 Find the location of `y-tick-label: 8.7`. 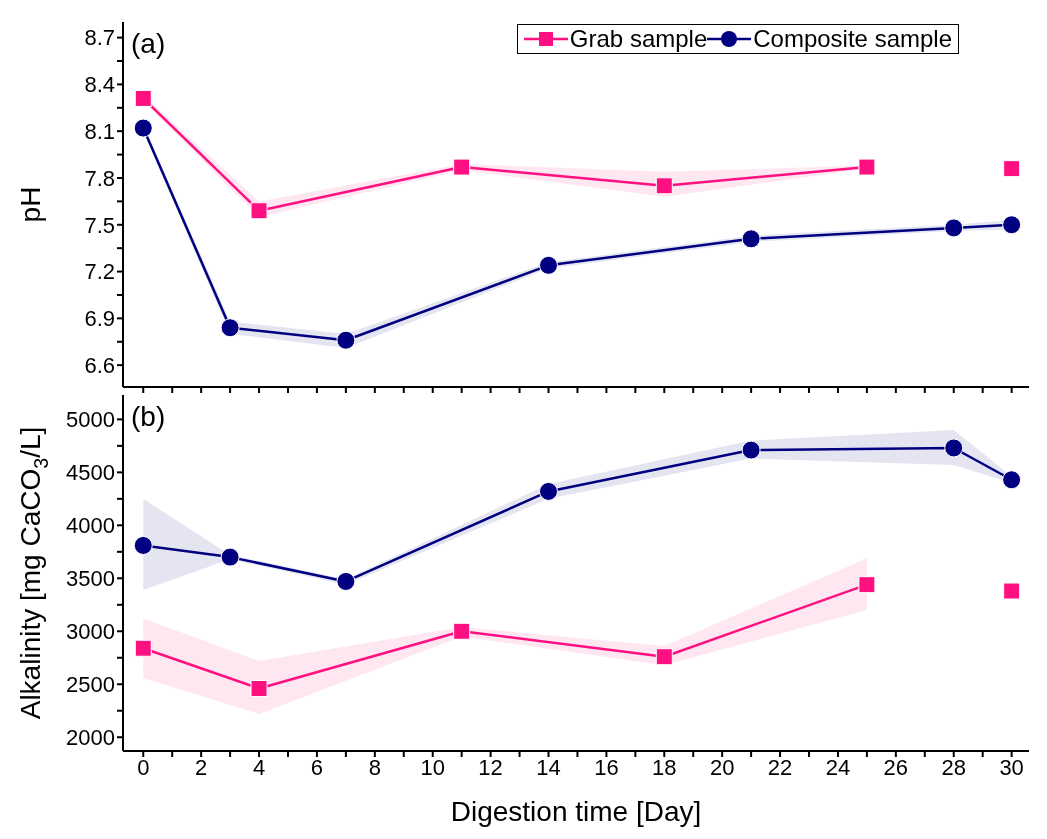

y-tick-label: 8.7 is located at coordinates (99, 38).